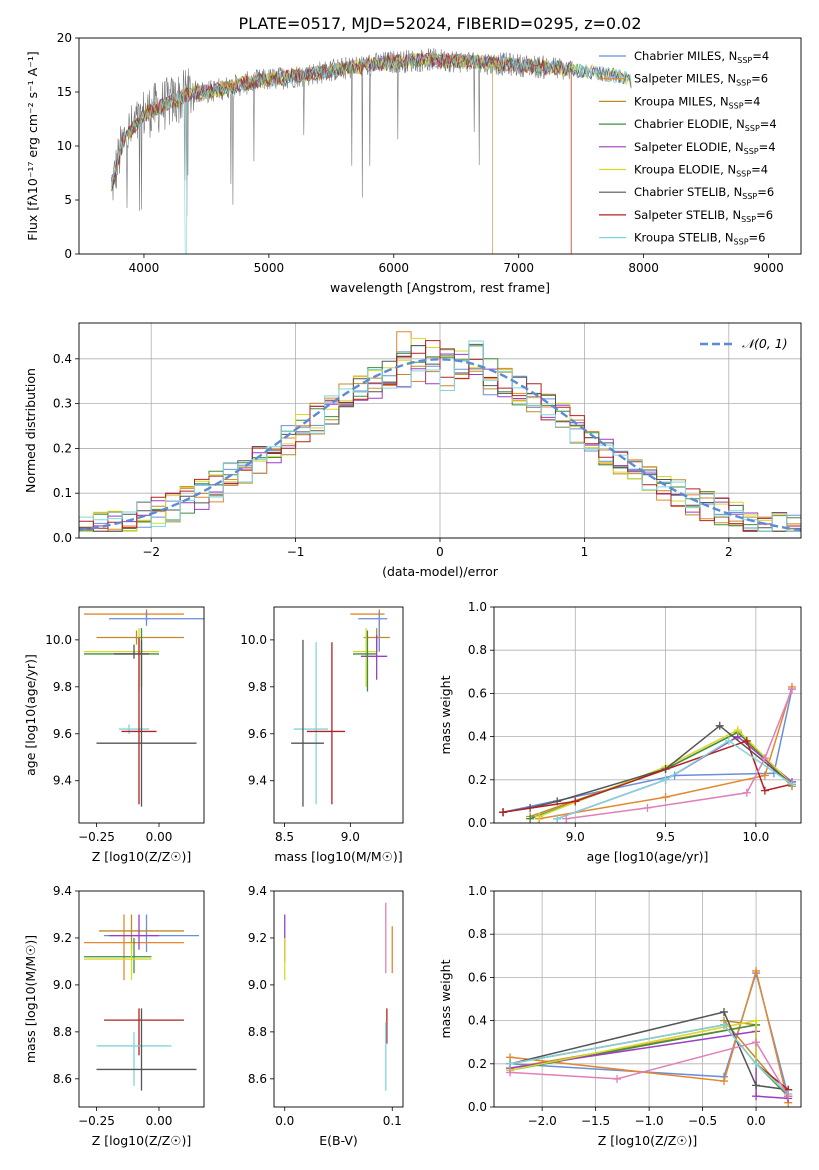 This screenshot has height=1170, width=819. What do you see at coordinates (765, 343) in the screenshot?
I see `legend-label: 𝒩(0, 1)` at bounding box center [765, 343].